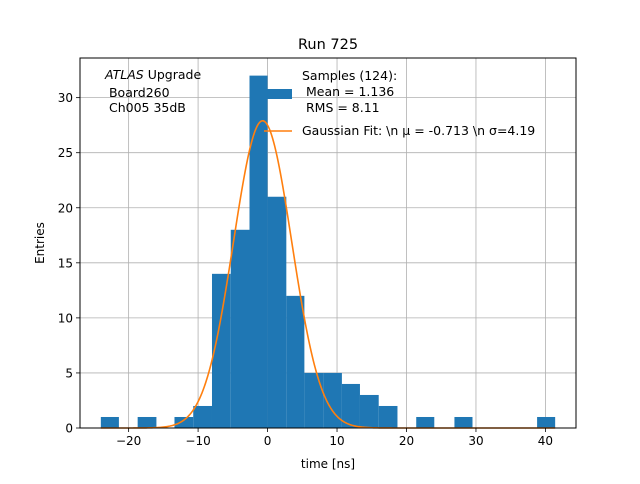 This screenshot has width=640, height=484. What do you see at coordinates (268, 441) in the screenshot?
I see `x-tick-label: 0` at bounding box center [268, 441].